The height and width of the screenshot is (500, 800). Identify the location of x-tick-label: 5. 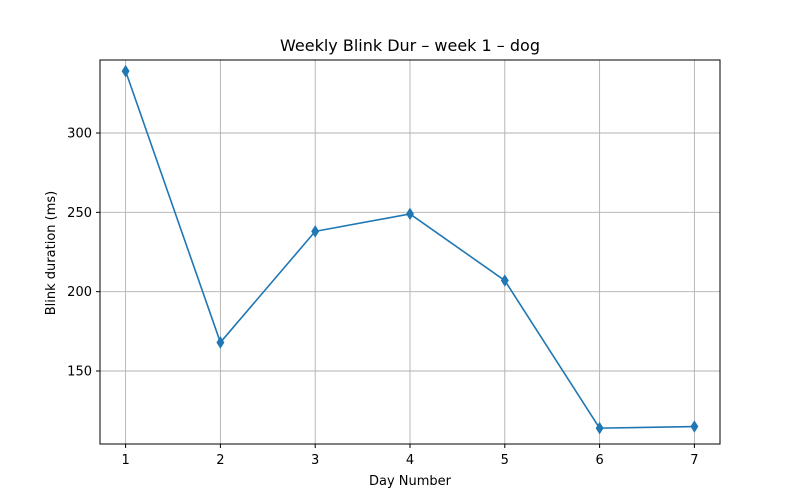
(505, 460).